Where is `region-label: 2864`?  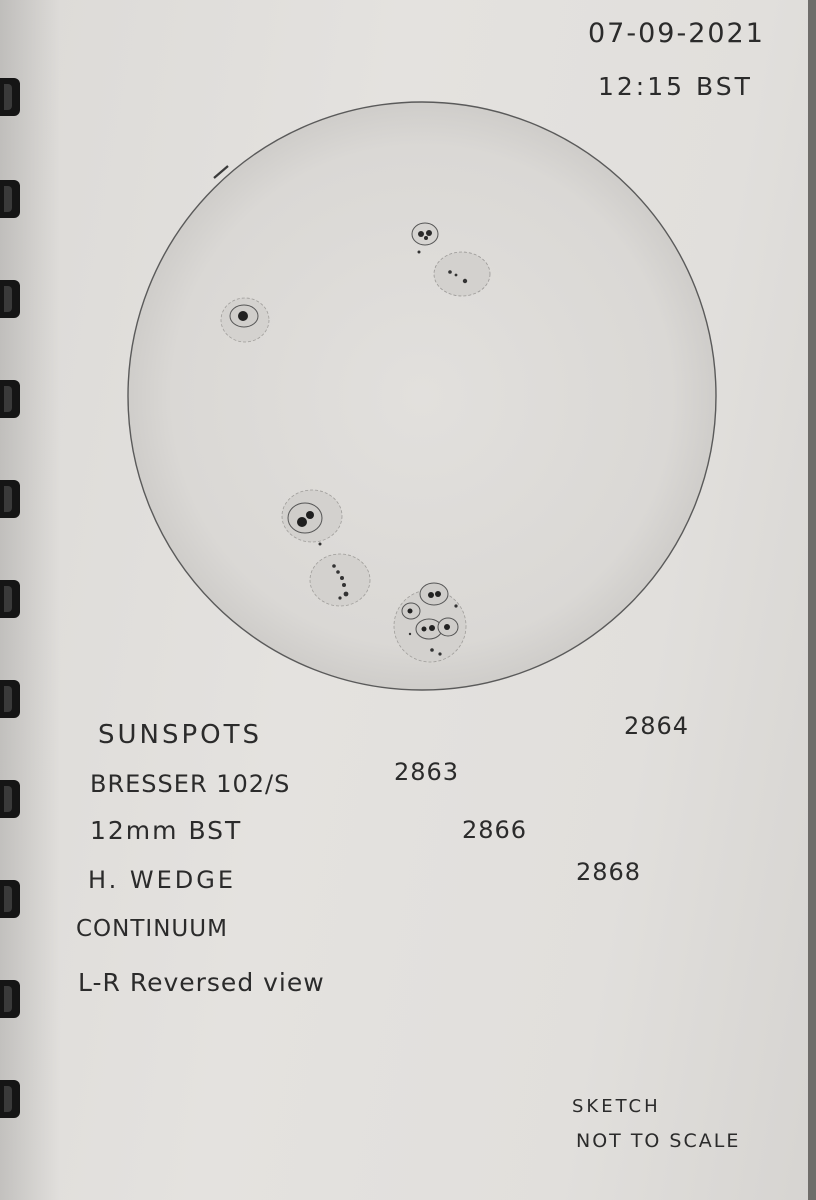 region-label: 2864 is located at coordinates (656, 726).